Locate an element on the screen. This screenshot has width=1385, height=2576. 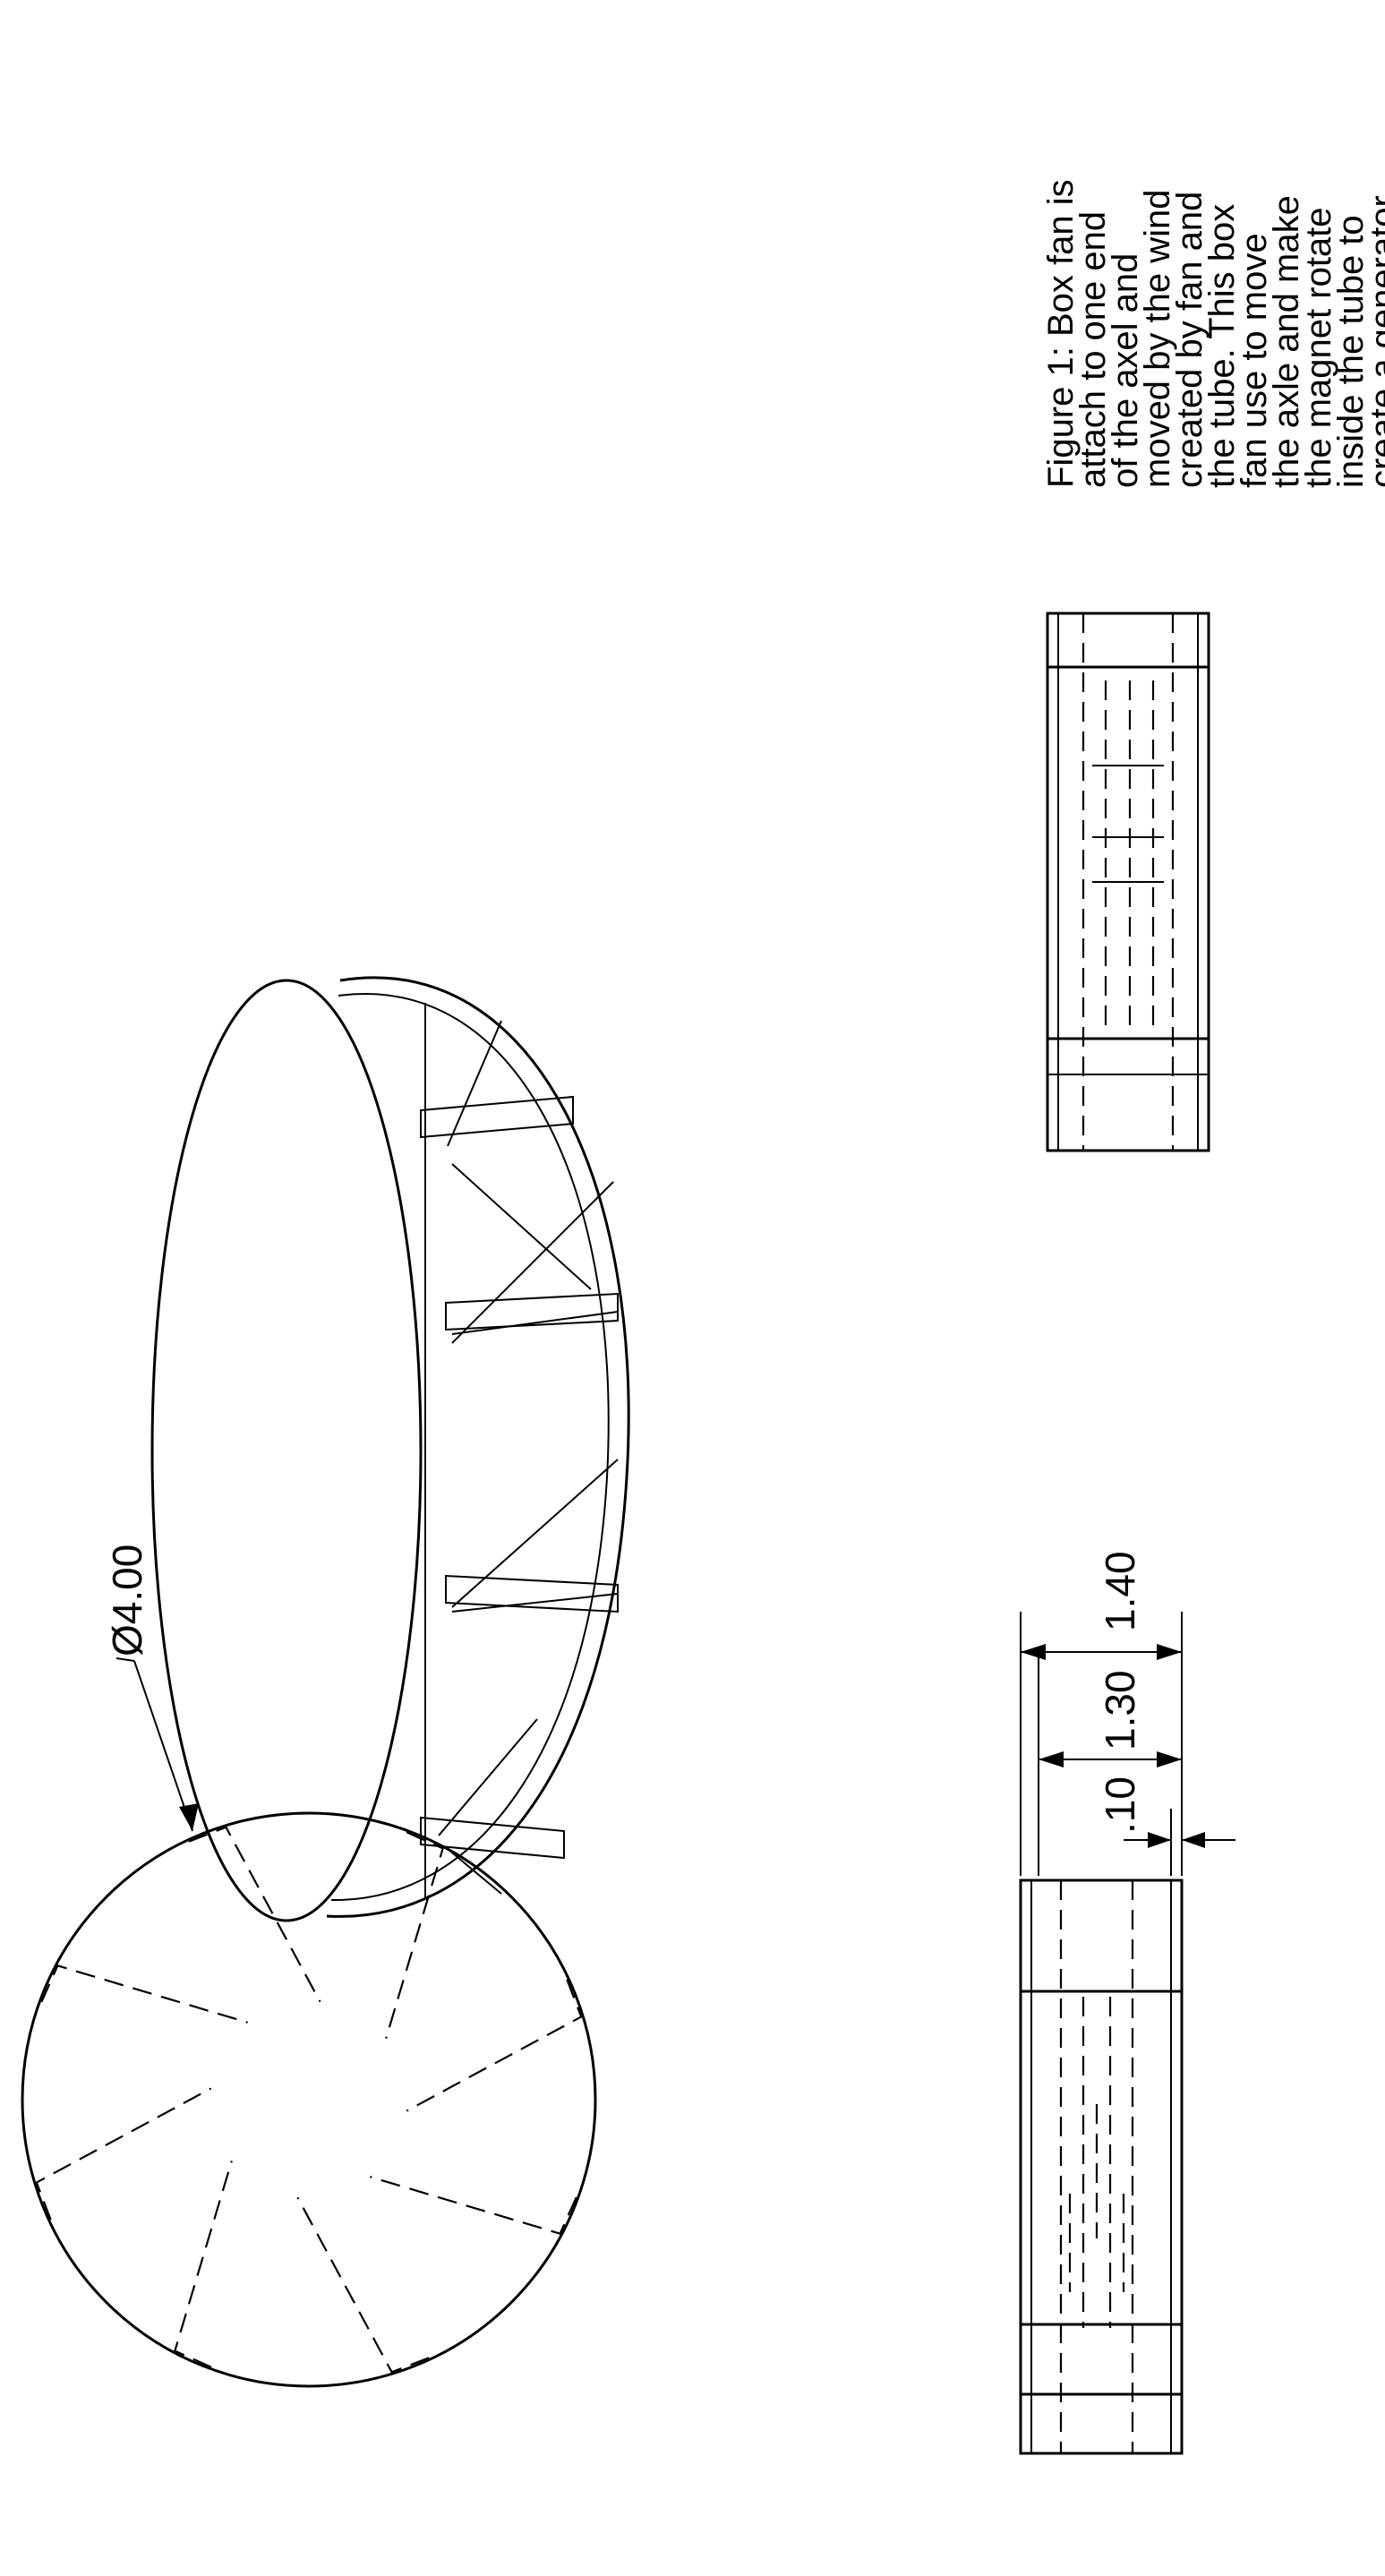
diameter-label: Ø4.00 is located at coordinates (127, 1600).